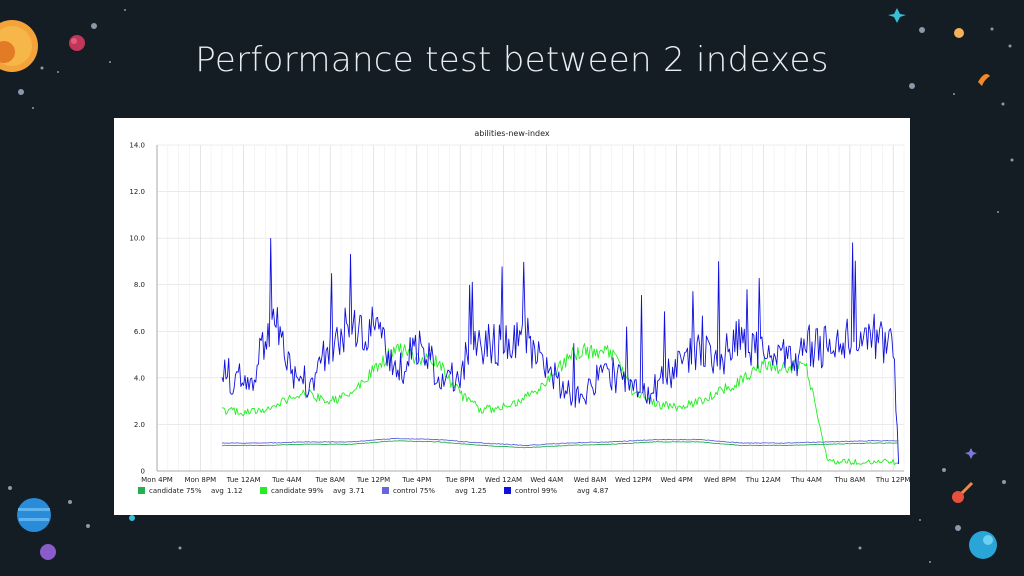  Describe the element at coordinates (536, 491) in the screenshot. I see `legend-label: control 99%` at that location.